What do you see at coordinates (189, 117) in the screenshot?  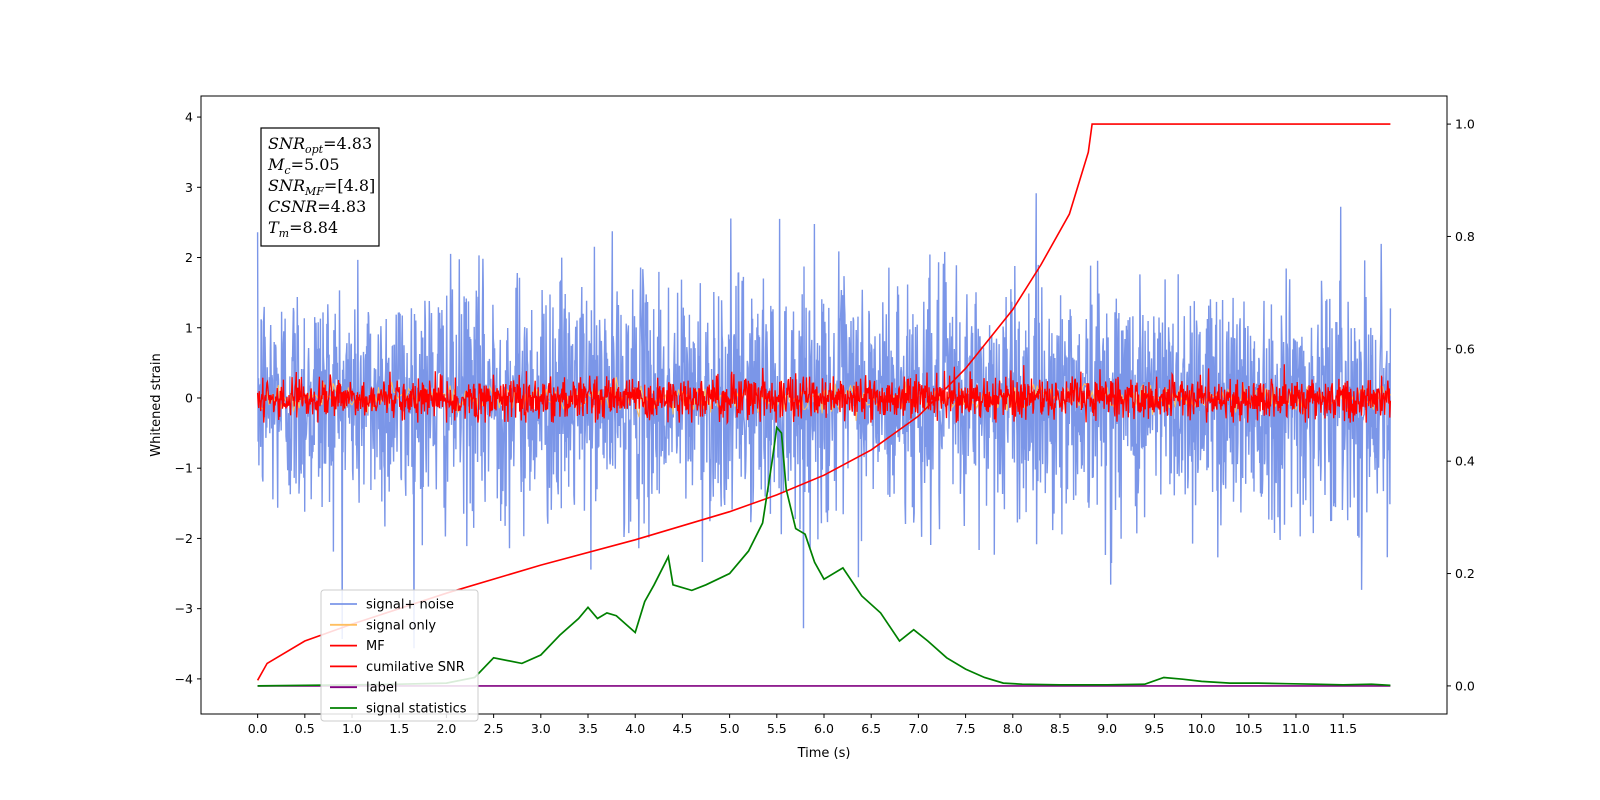 I see `y-left-tick-label: 4` at bounding box center [189, 117].